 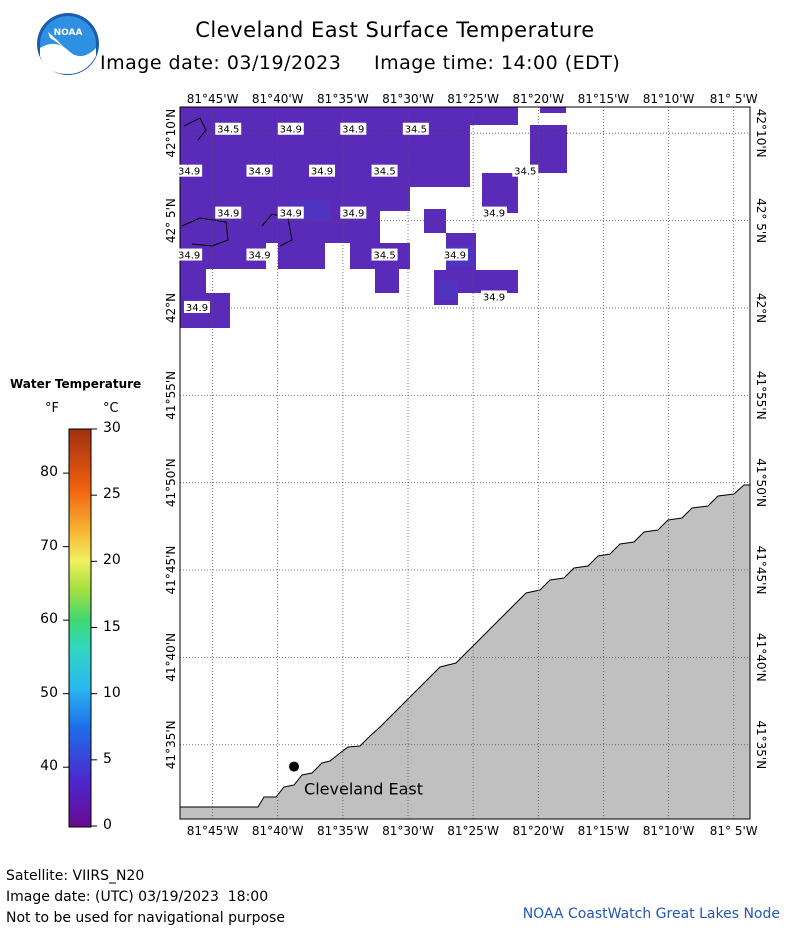 I want to click on legend-label-c: 15, so click(x=112, y=626).